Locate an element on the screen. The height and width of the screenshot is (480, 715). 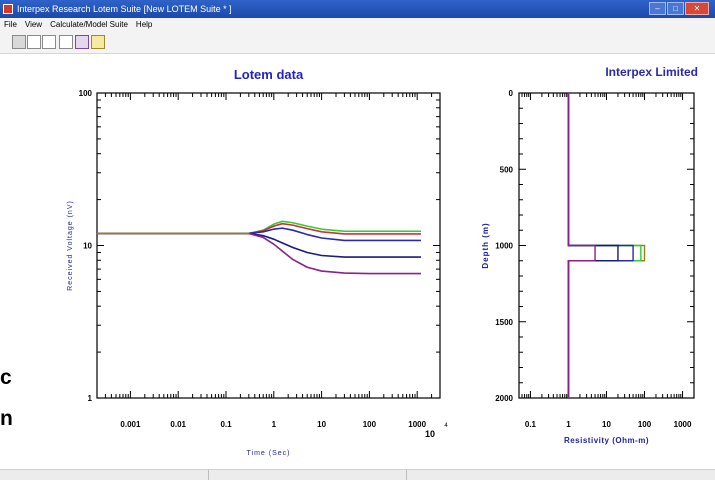
menu-calculate-model-suite: Calculate/Model Suite is located at coordinates (89, 24).